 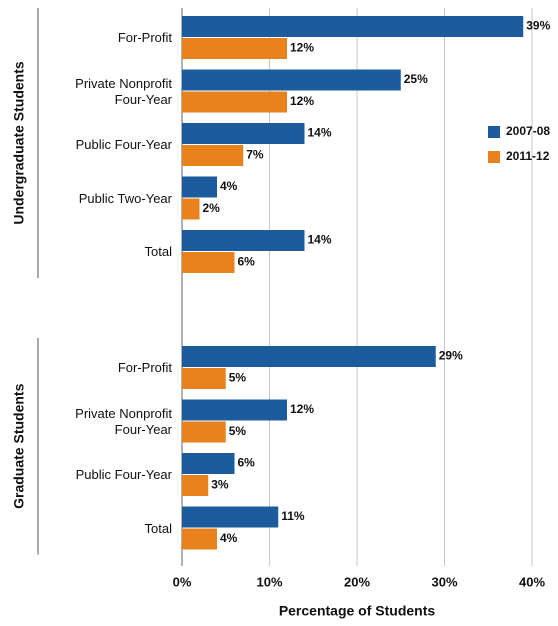 I want to click on group-label: Graduate Students, so click(x=19, y=445).